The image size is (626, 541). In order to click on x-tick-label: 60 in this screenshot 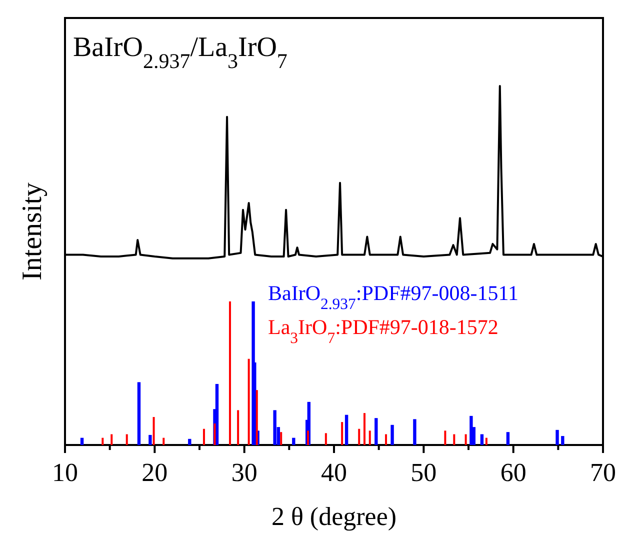, I will do `click(513, 472)`.